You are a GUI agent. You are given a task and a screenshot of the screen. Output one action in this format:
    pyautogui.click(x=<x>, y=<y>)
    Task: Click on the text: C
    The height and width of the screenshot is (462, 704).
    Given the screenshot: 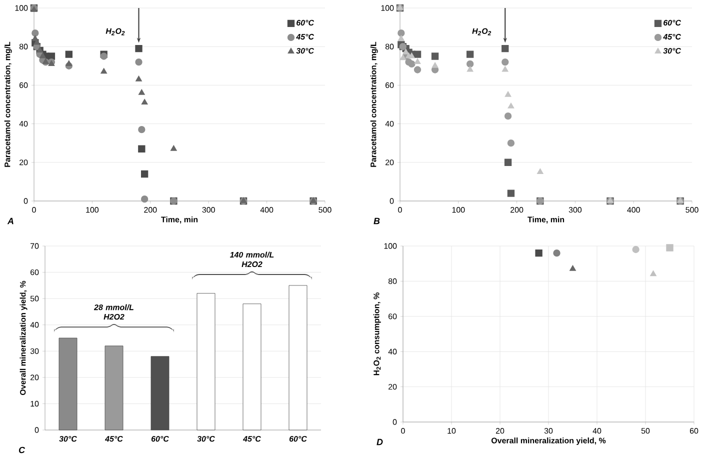 What is the action you would take?
    pyautogui.click(x=22, y=450)
    